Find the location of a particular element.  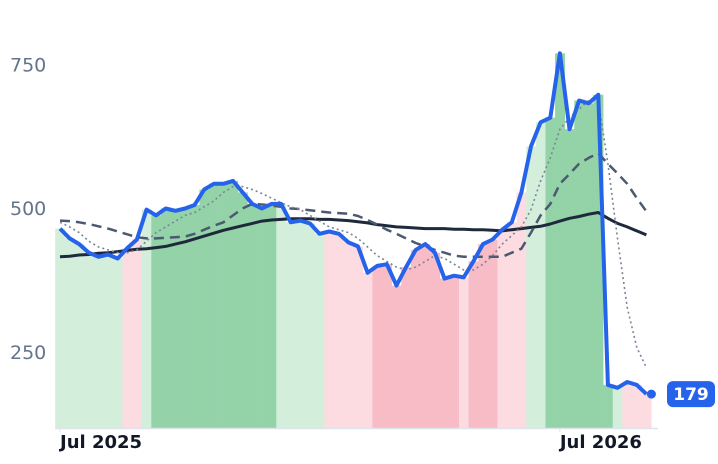

last-value-badge is located at coordinates (691, 394).